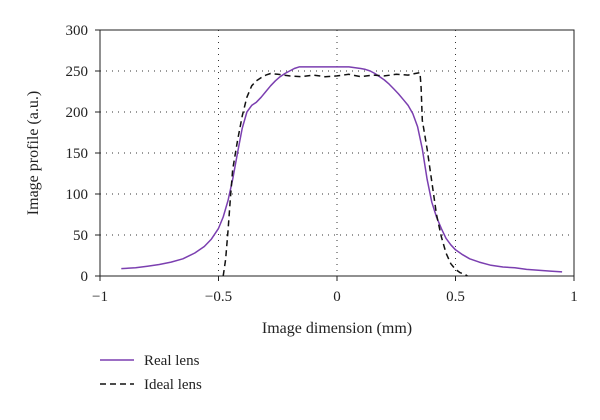 Image resolution: width=600 pixels, height=420 pixels. Describe the element at coordinates (33, 153) in the screenshot. I see `y-axis-label: Image profile (a.u.)` at that location.